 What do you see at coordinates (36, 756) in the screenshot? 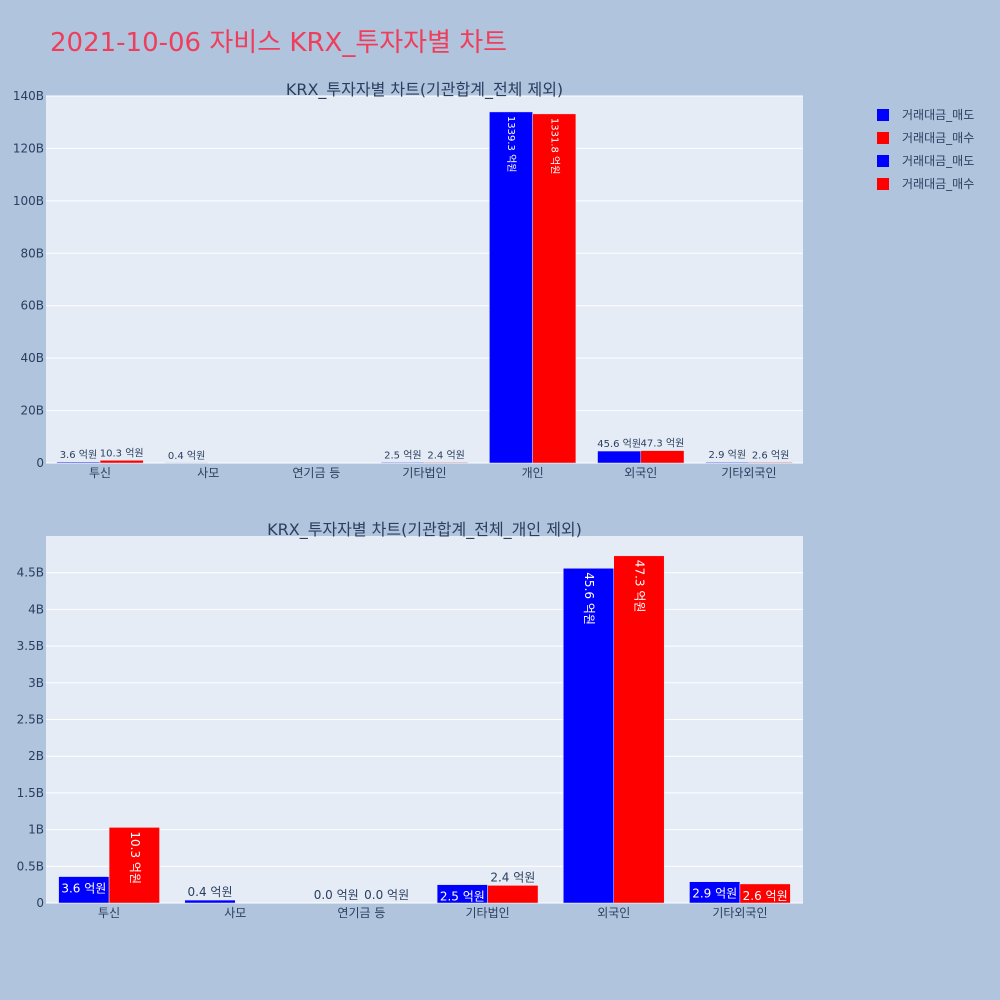
I see `y-tick-label: 2B` at bounding box center [36, 756].